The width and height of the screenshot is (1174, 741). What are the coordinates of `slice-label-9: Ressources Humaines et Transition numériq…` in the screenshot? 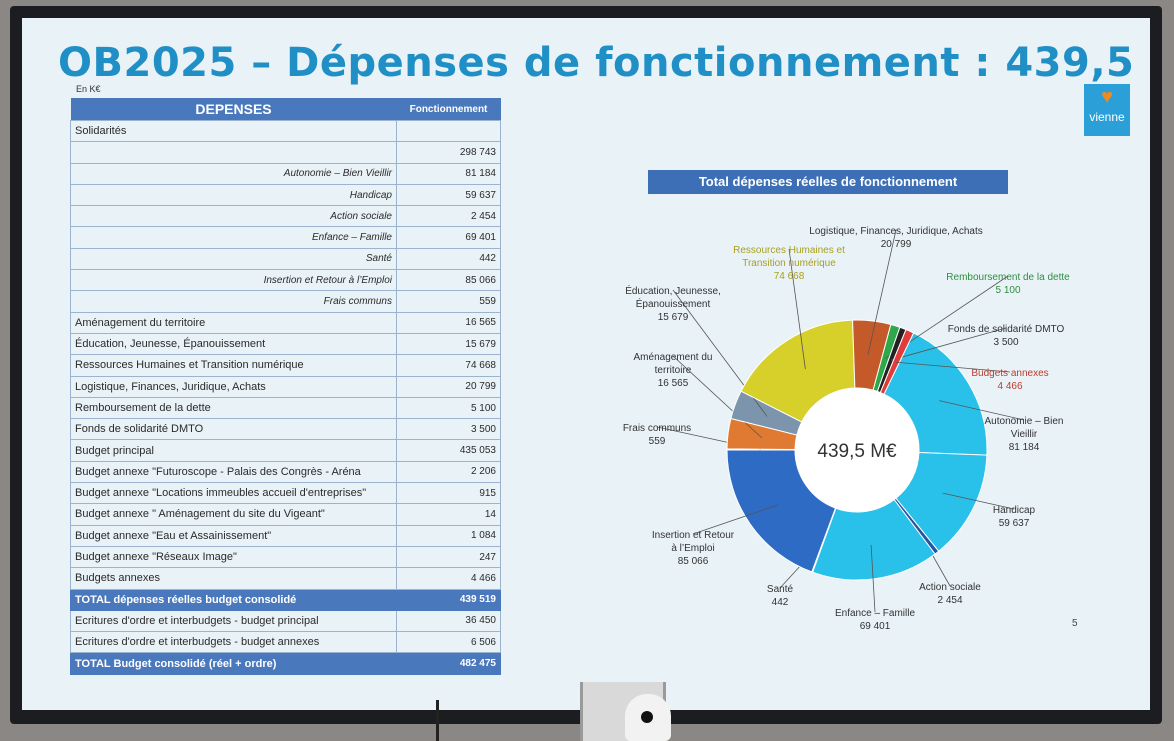 It's located at (789, 263).